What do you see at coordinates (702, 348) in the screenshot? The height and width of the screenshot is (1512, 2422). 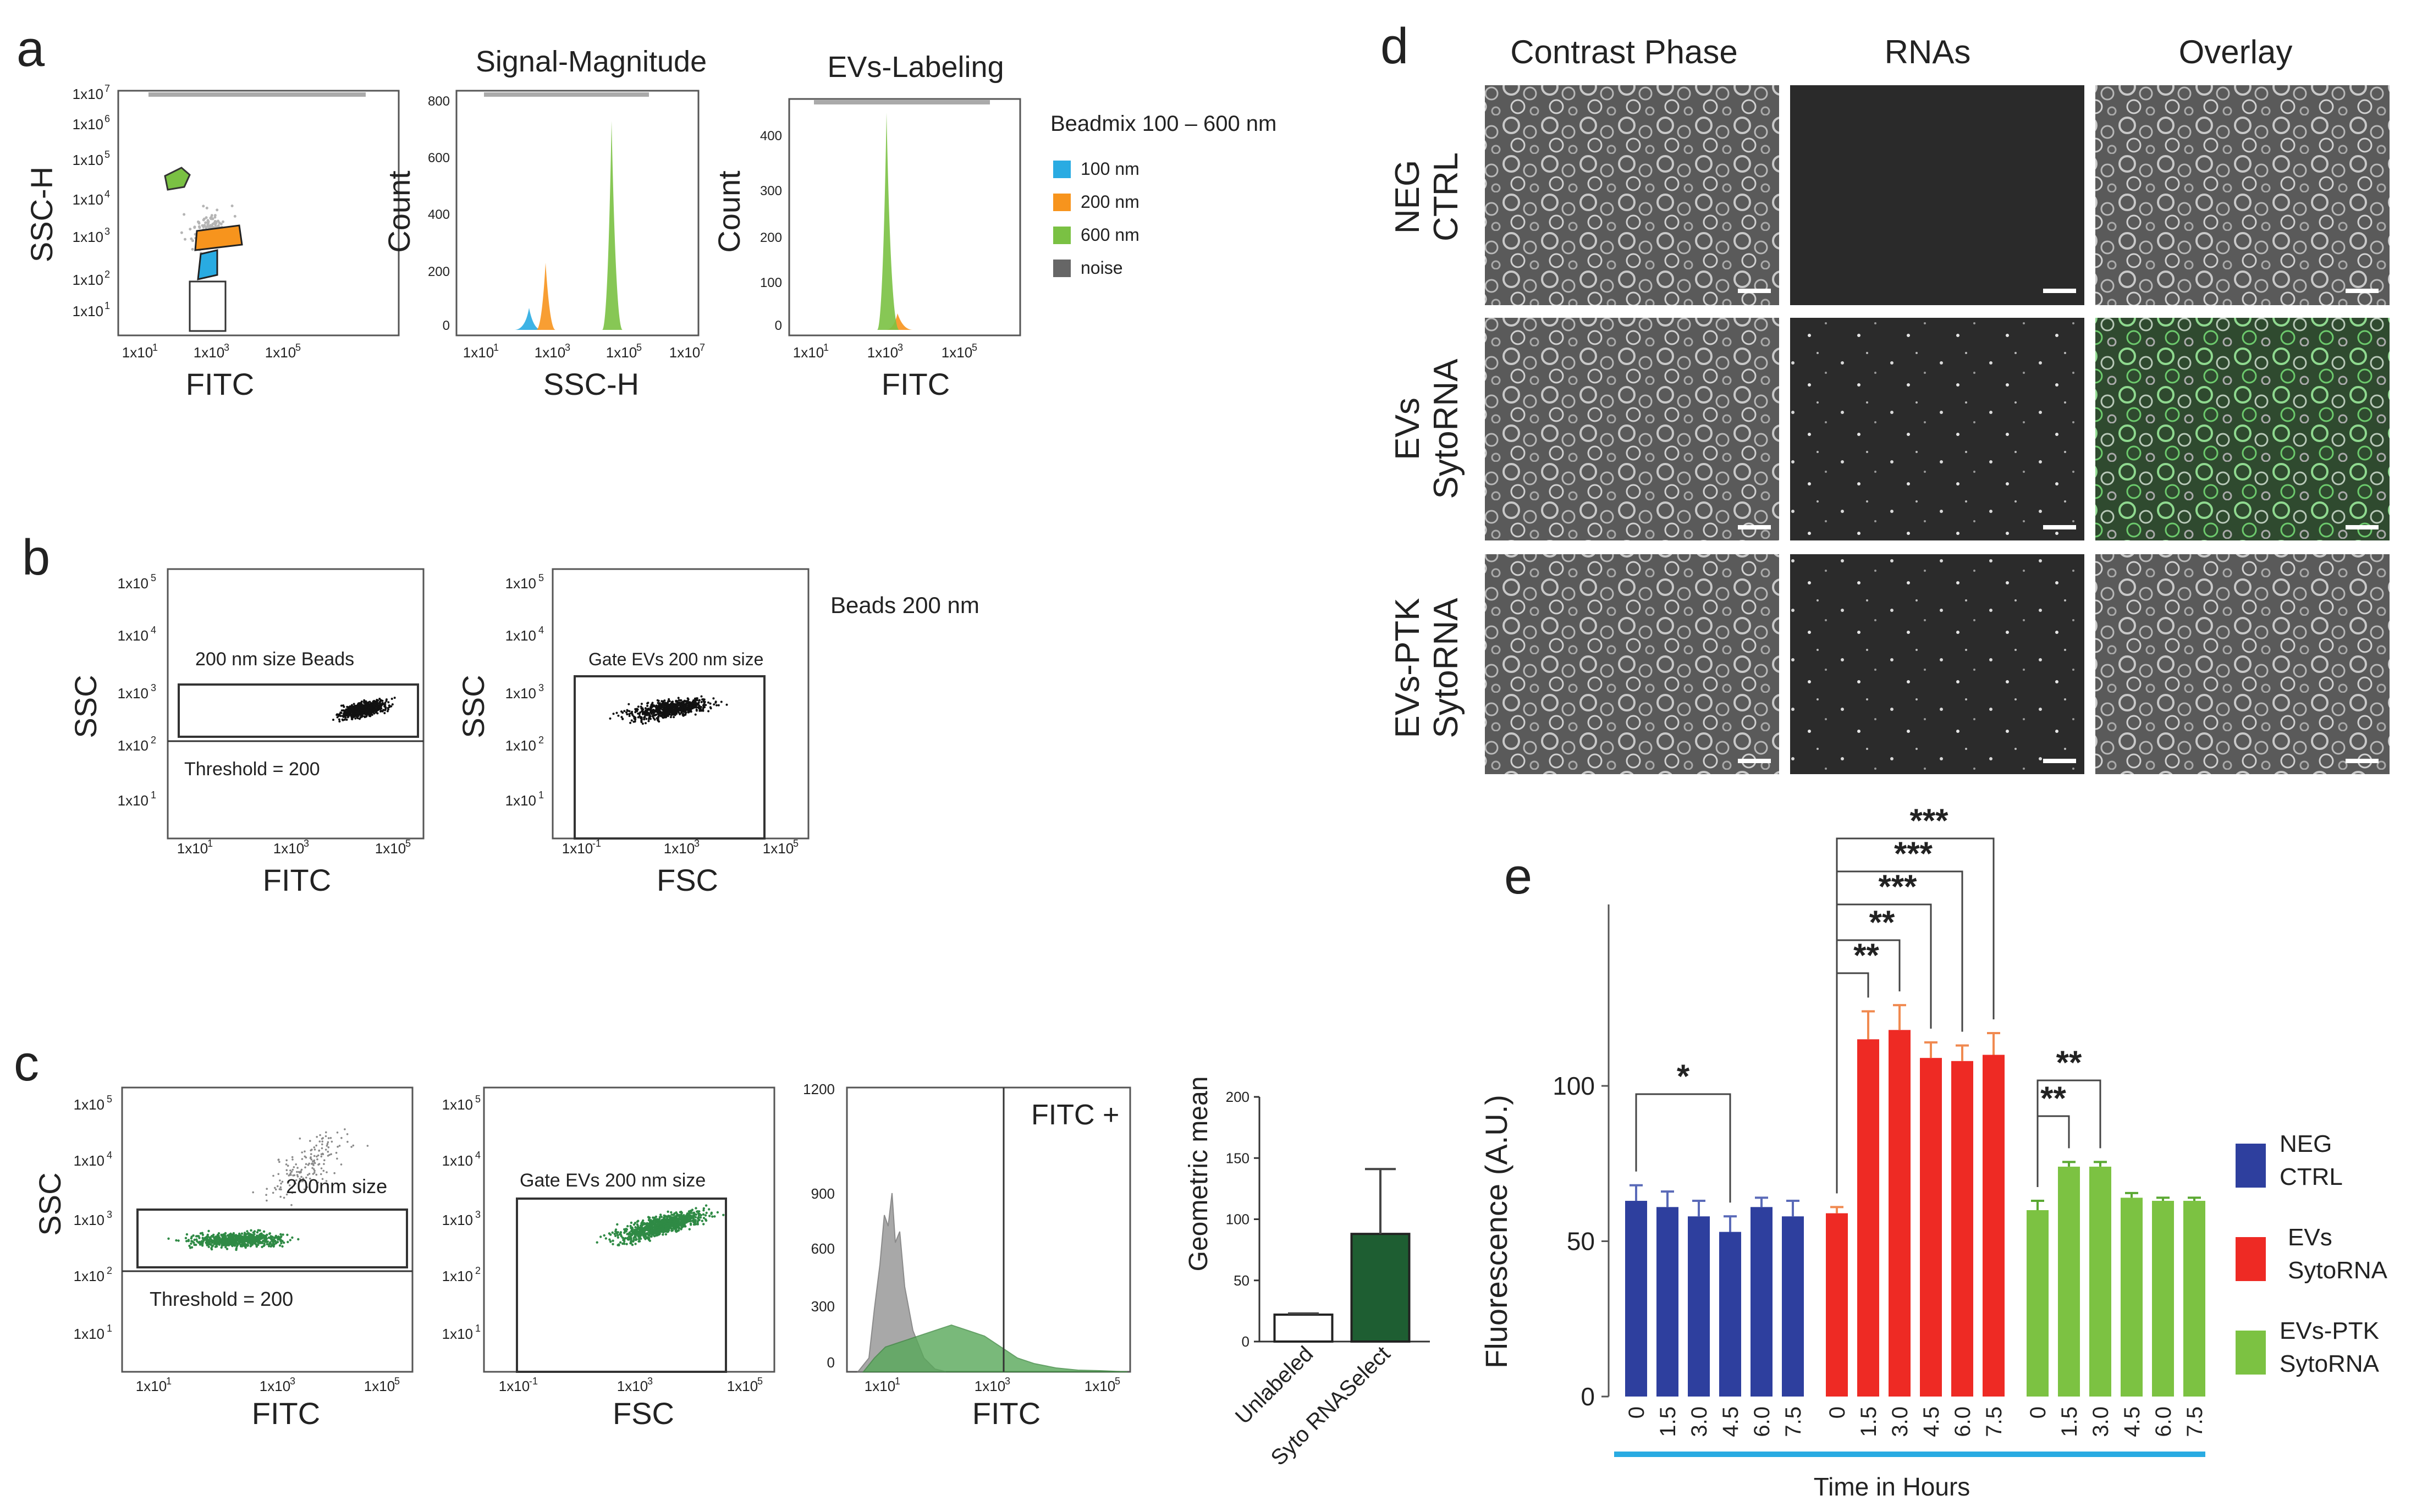 I see `xtick-exp: 7` at bounding box center [702, 348].